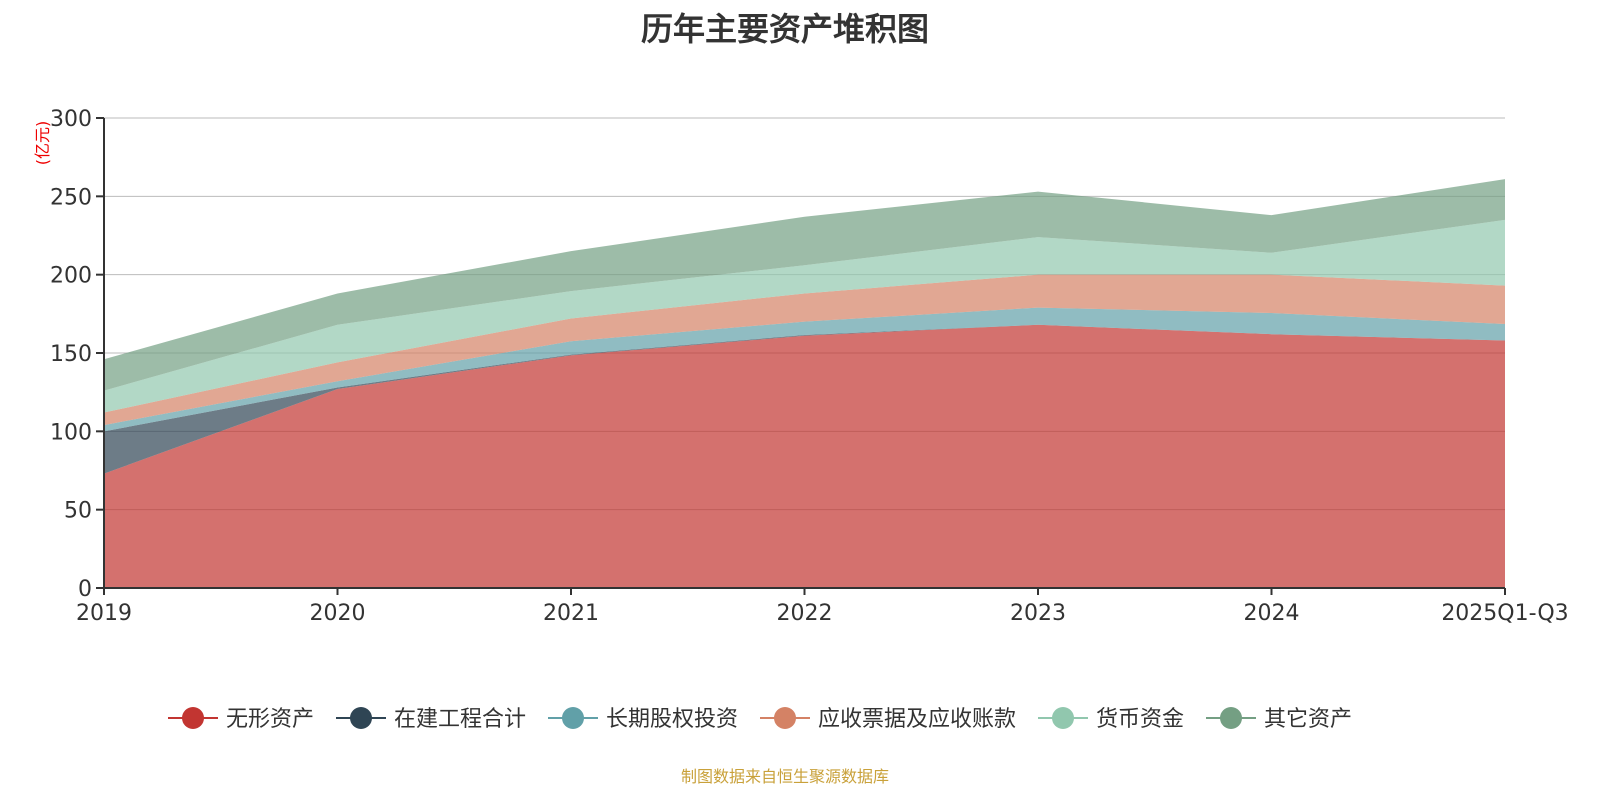 The height and width of the screenshot is (800, 1600). I want to click on legend-label: 应收票据及应收账款, so click(917, 719).